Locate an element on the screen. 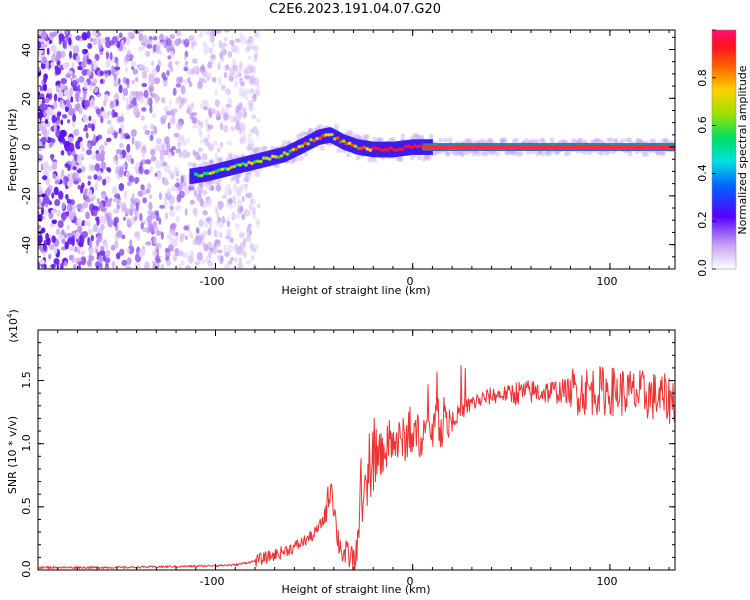  top-y-tick-label-0: -40 is located at coordinates (26, 245).